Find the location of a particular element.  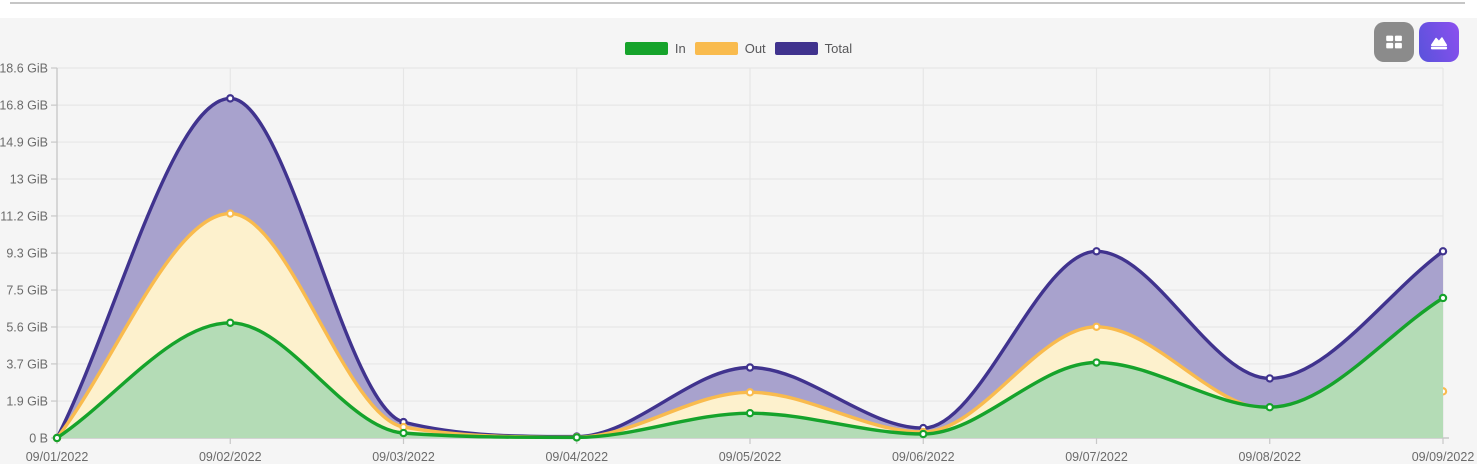

svg-text: 16.8 GiB is located at coordinates (24, 106).